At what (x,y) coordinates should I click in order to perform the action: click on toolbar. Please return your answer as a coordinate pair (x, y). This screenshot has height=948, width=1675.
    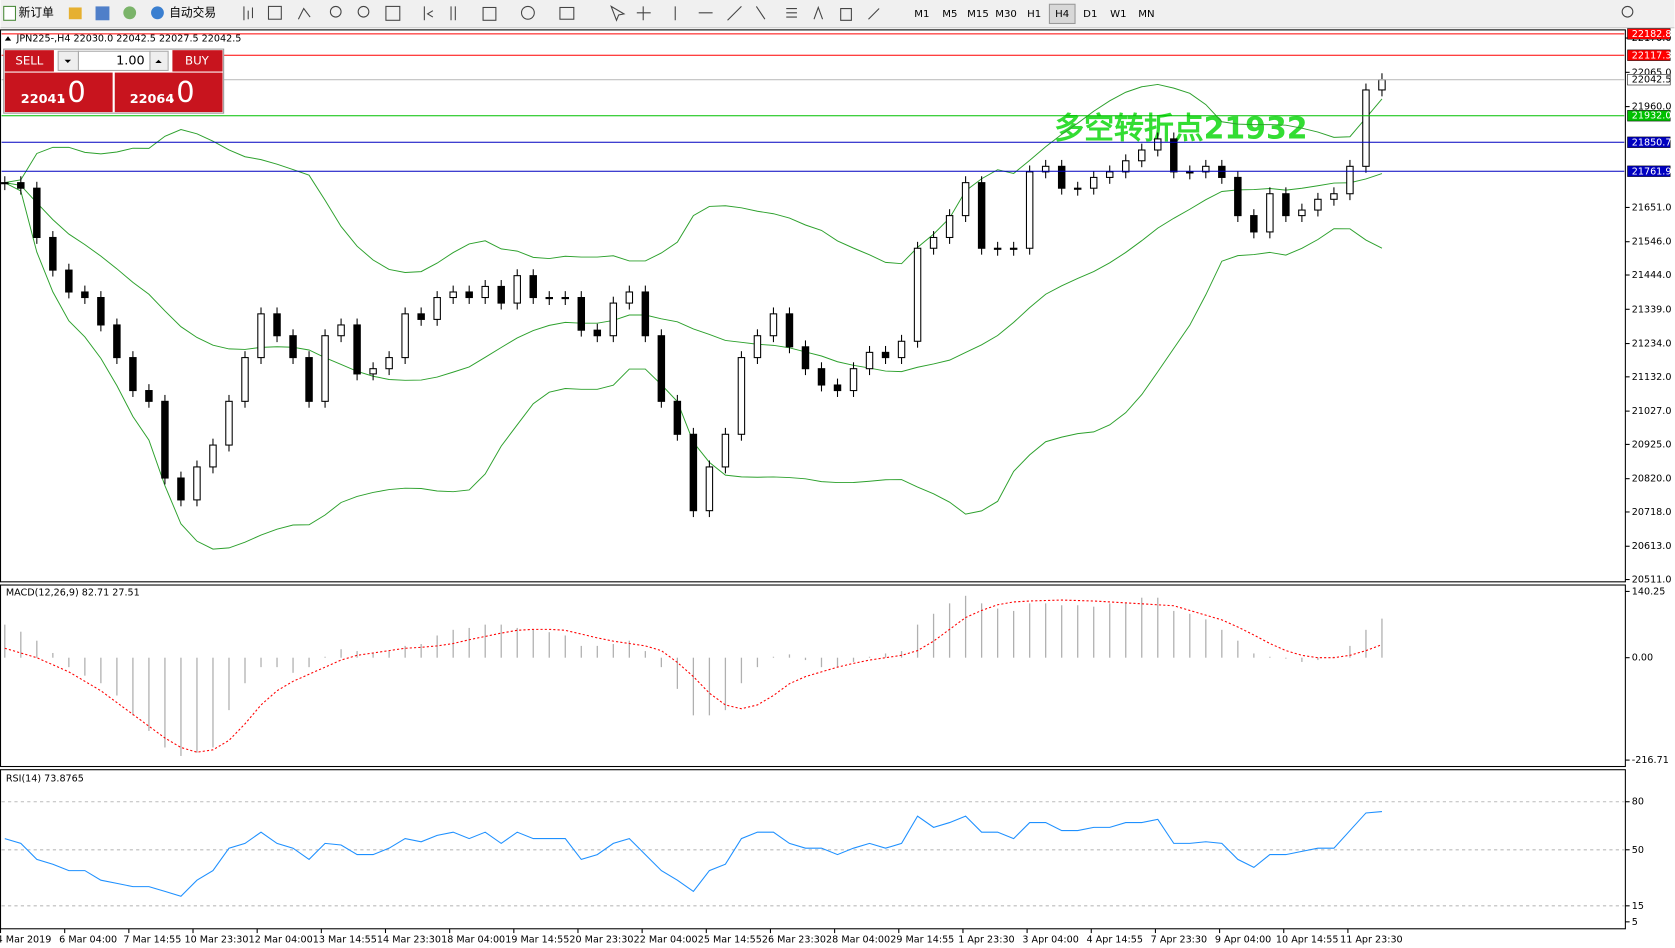
    Looking at the image, I should click on (837, 14).